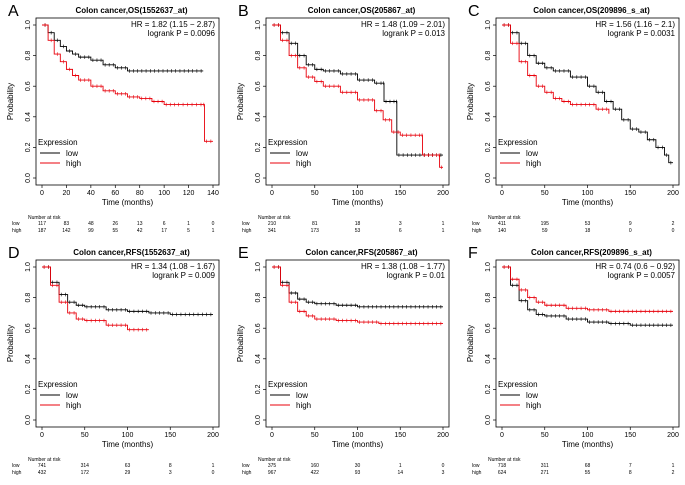 This screenshot has height=485, width=685. What do you see at coordinates (591, 10) in the screenshot?
I see `chart-title: Colon cancer,OS(209896_s_at)` at bounding box center [591, 10].